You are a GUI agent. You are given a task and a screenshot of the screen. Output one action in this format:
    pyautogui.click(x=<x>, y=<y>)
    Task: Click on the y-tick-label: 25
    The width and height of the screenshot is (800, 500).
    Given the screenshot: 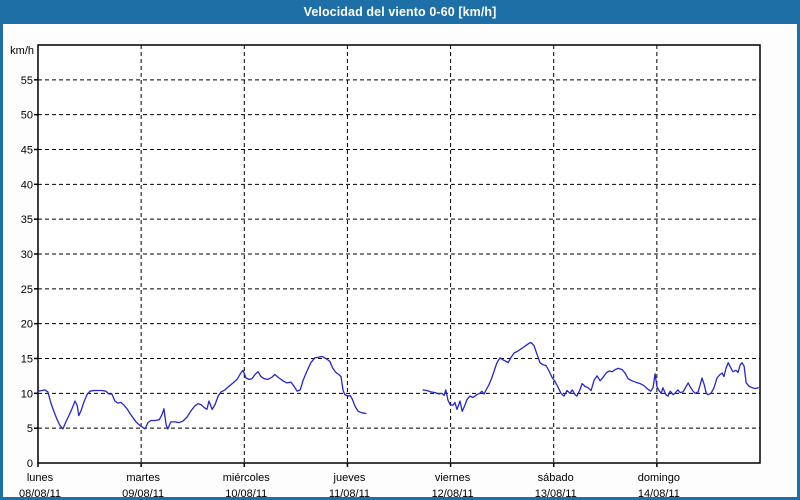 What is the action you would take?
    pyautogui.click(x=27, y=290)
    